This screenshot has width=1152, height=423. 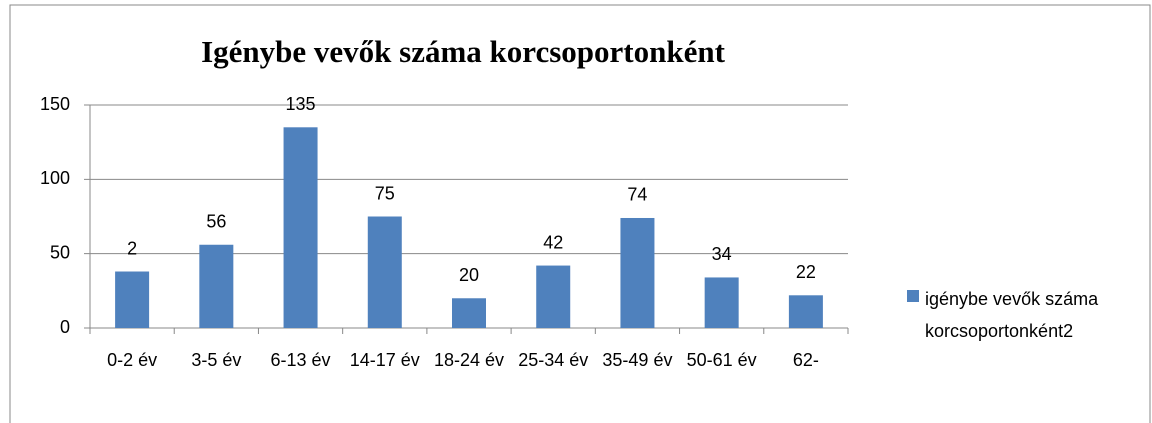 What do you see at coordinates (806, 272) in the screenshot?
I see `data-label: 22` at bounding box center [806, 272].